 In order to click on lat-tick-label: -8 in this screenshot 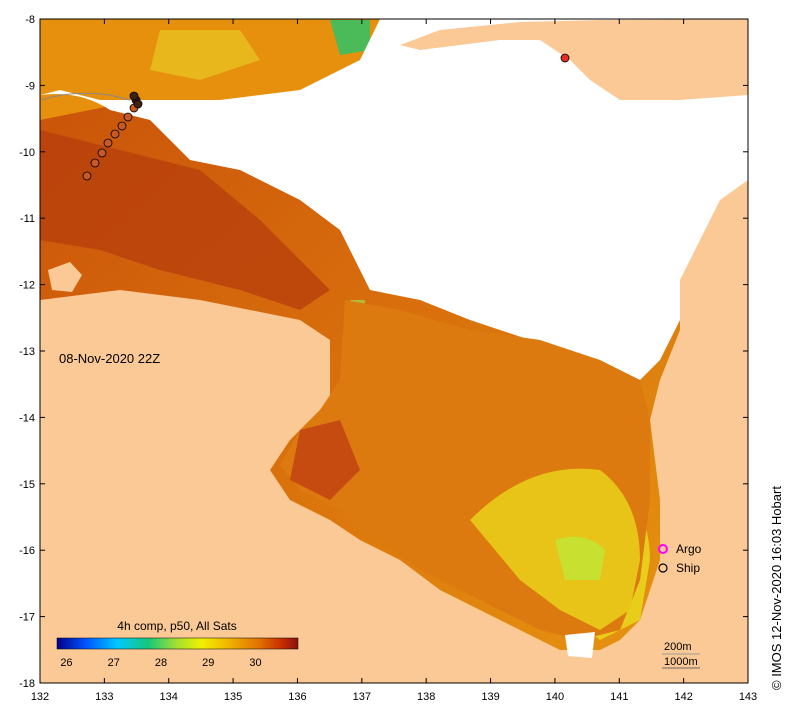, I will do `click(30, 20)`.